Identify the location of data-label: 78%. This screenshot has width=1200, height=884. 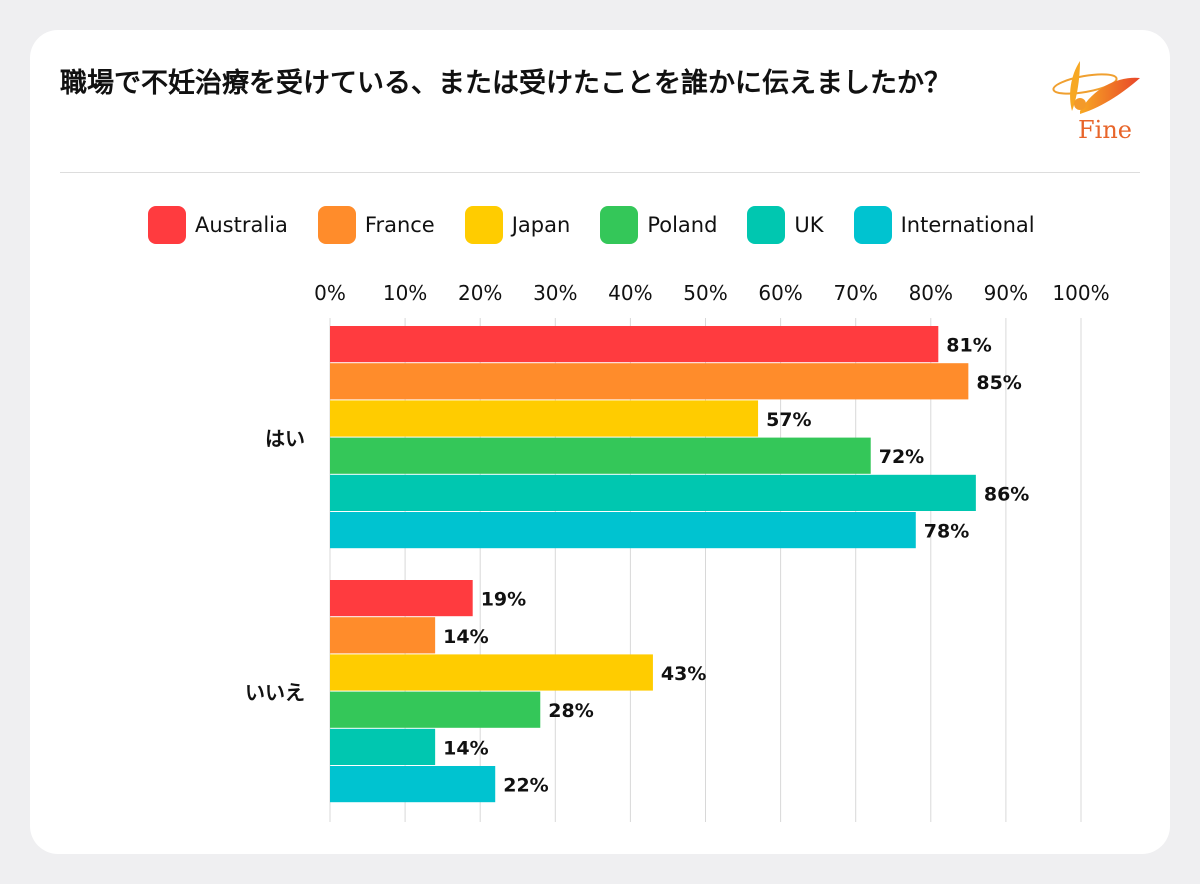
(946, 532).